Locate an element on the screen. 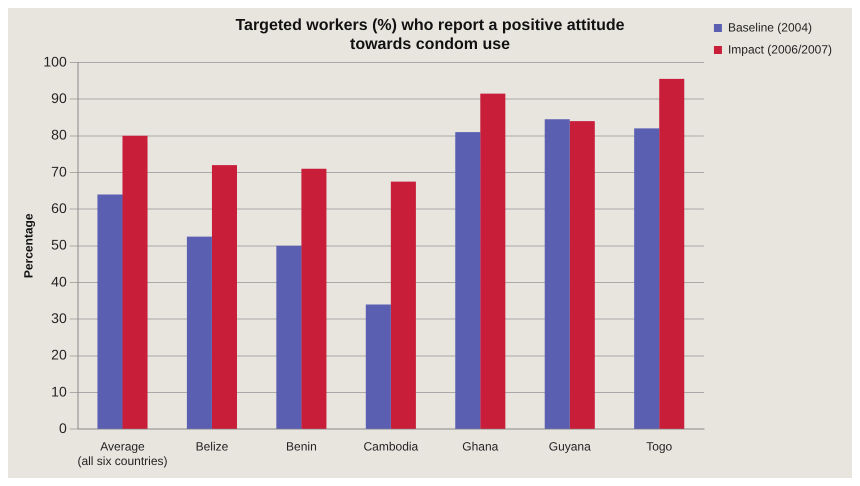  y-tick-label: 60 is located at coordinates (59, 208).